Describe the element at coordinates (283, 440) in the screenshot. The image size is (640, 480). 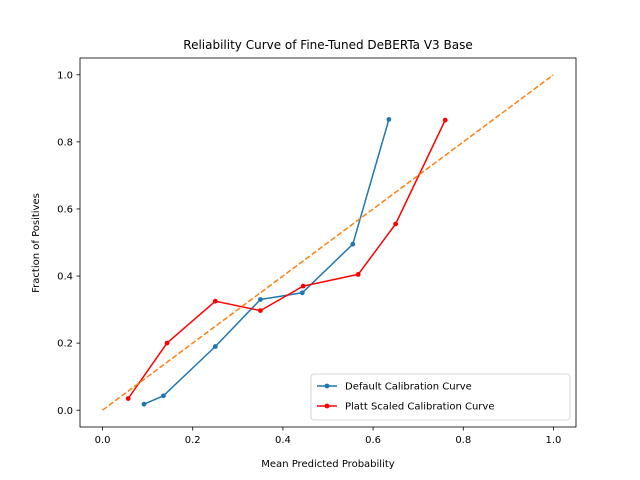
I see `x-tick-label: 0.4` at that location.